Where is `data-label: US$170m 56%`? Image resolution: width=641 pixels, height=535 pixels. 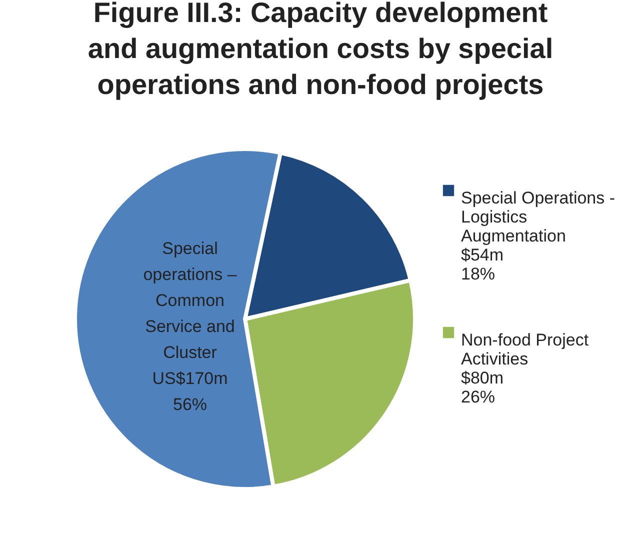 data-label: US$170m 56% is located at coordinates (190, 391).